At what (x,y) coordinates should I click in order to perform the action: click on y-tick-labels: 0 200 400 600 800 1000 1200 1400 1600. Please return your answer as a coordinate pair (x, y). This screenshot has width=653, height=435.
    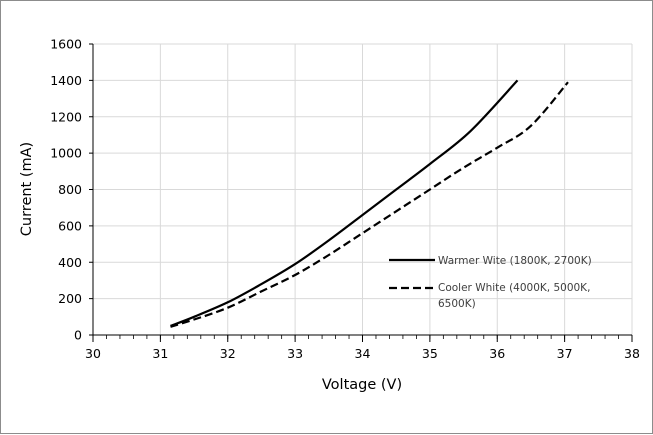
    Looking at the image, I should click on (66, 190).